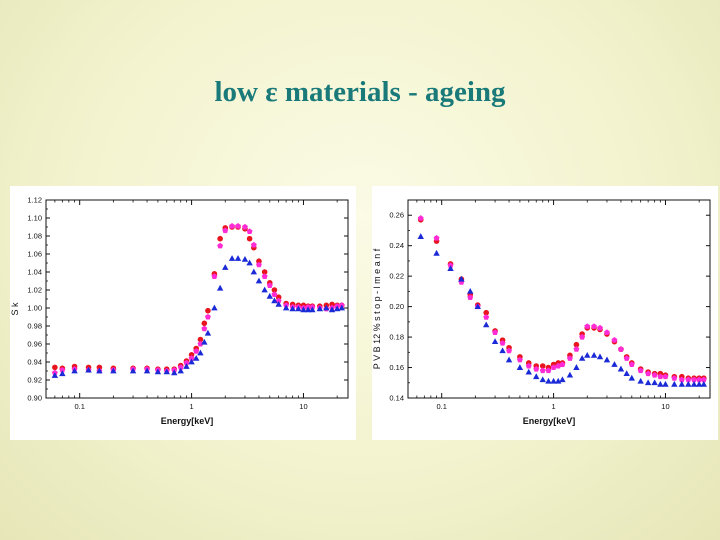 The height and width of the screenshot is (540, 720). Describe the element at coordinates (396, 367) in the screenshot. I see `y-tick-label: 0.16` at that location.